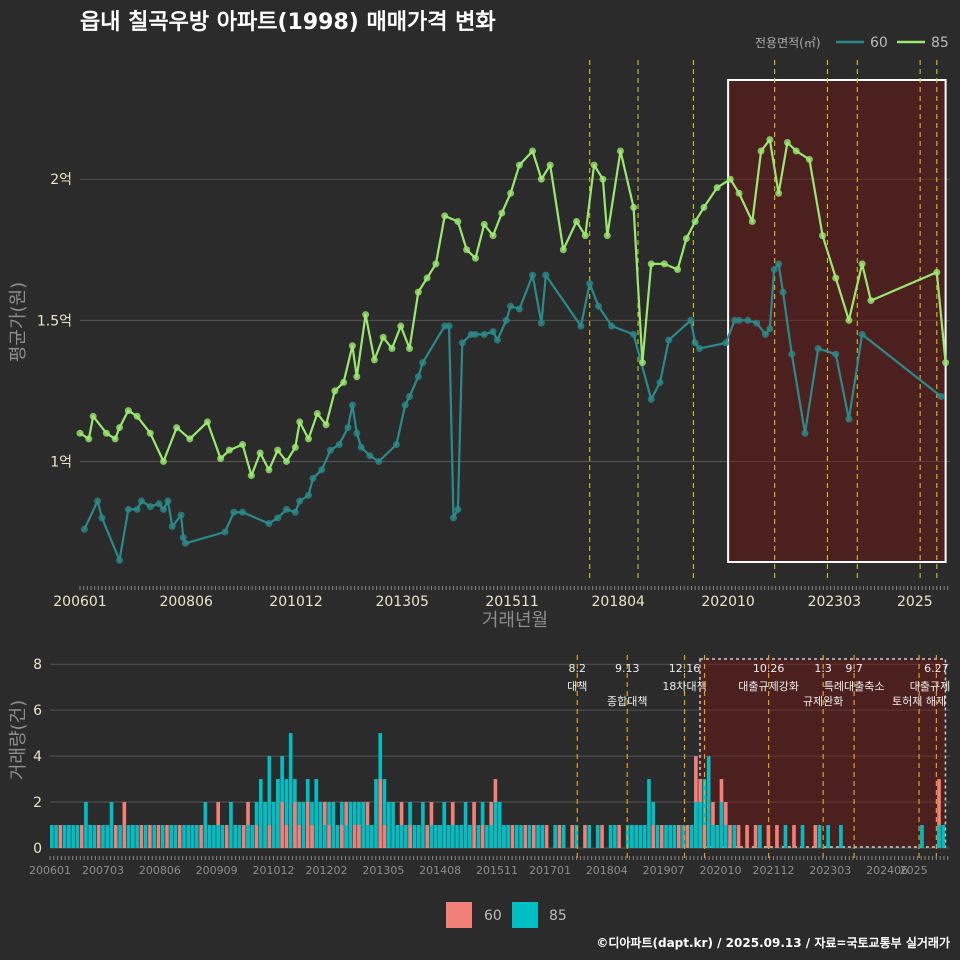 The height and width of the screenshot is (960, 960). I want to click on event-label: 18차대책, so click(684, 686).